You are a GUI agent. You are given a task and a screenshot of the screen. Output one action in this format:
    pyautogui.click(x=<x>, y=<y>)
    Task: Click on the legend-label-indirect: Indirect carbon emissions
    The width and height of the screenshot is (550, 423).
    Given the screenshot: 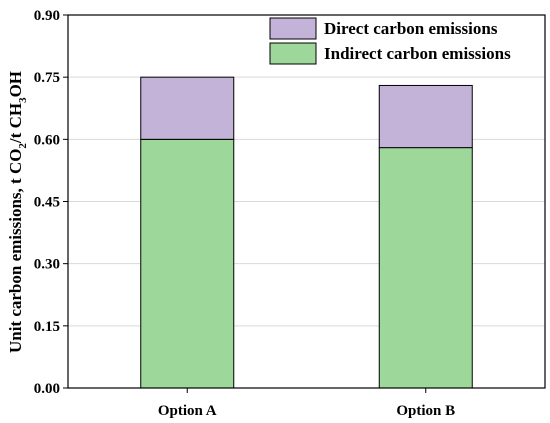 What is the action you would take?
    pyautogui.click(x=417, y=53)
    